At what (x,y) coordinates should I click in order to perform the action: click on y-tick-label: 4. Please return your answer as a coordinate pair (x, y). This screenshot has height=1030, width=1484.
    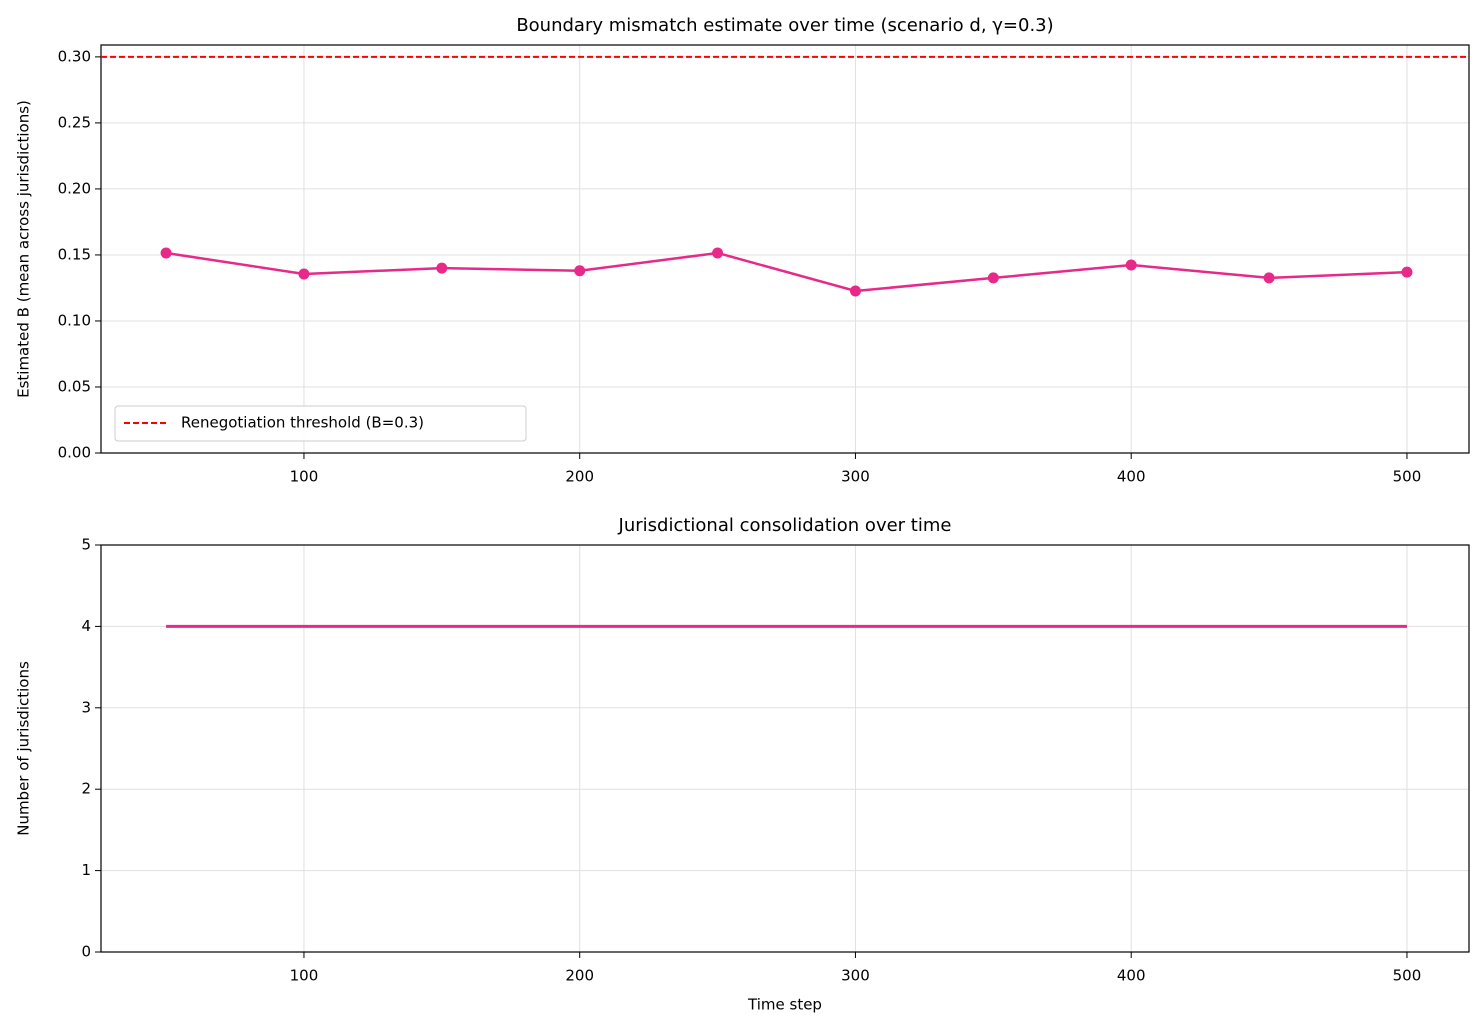
    Looking at the image, I should click on (86, 626).